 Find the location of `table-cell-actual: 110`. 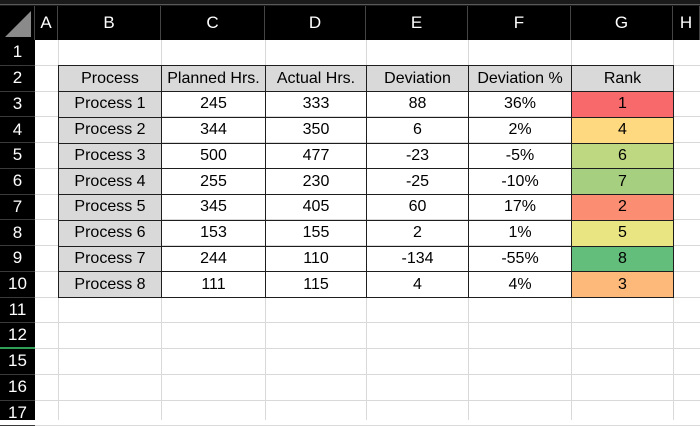

table-cell-actual: 110 is located at coordinates (316, 259).